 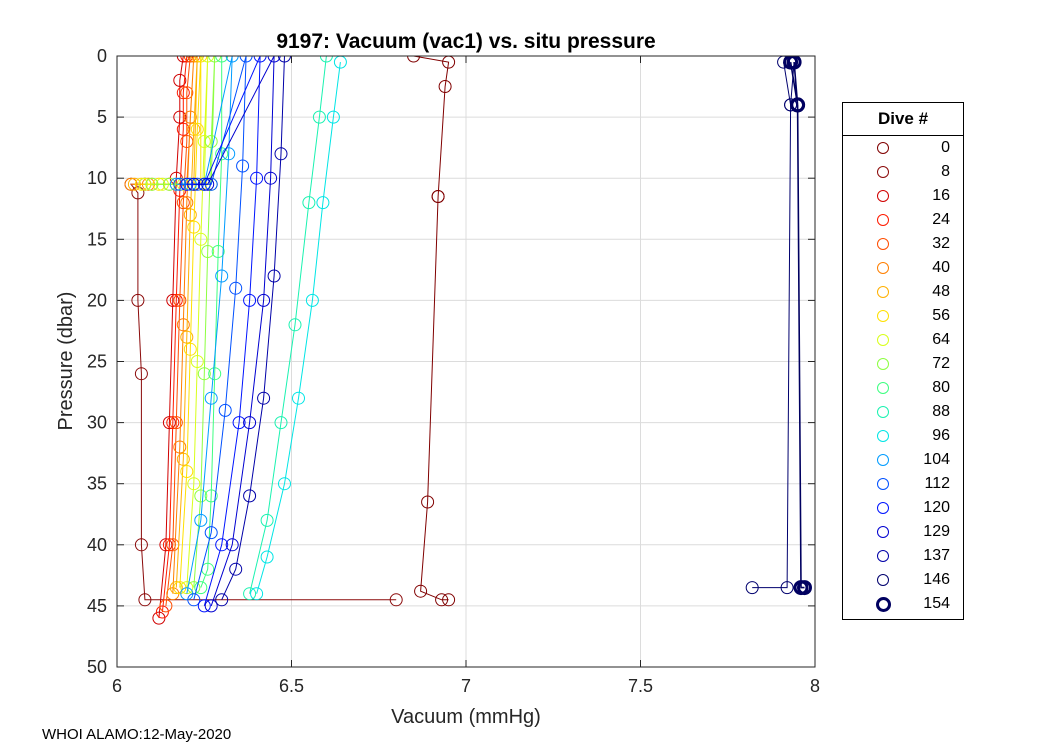 What do you see at coordinates (936, 507) in the screenshot?
I see `legend-label: 120` at bounding box center [936, 507].